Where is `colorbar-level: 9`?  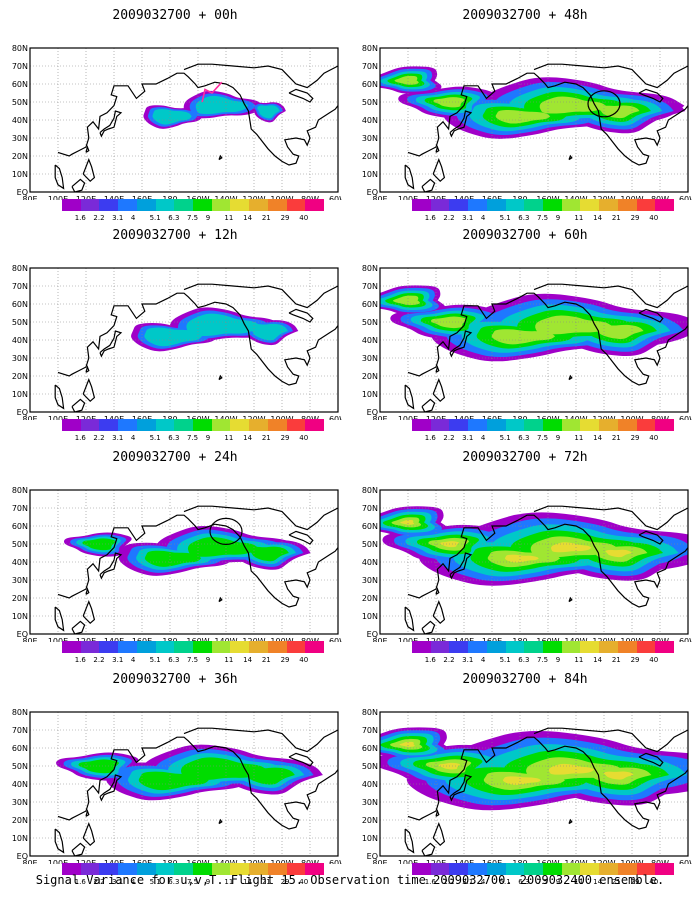 colorbar-level: 9 is located at coordinates (558, 882).